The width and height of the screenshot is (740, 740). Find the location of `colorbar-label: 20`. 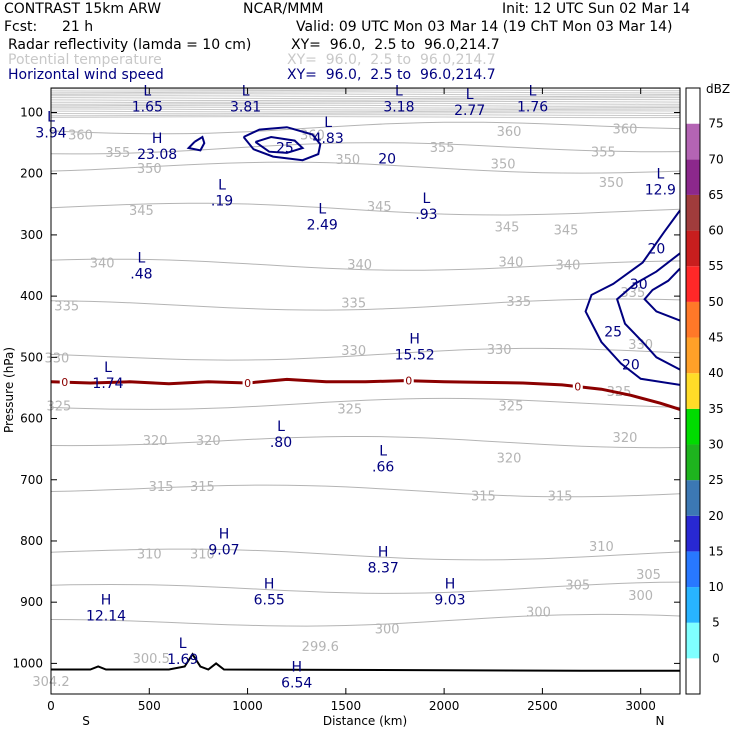

colorbar-label: 20 is located at coordinates (715, 516).